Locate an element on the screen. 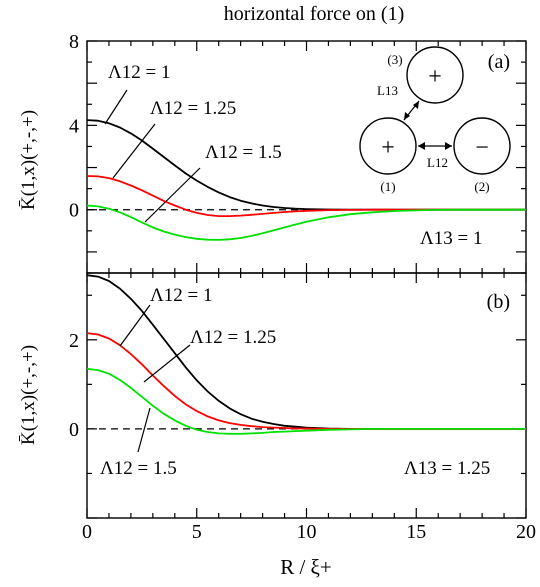  x-tick-label: 0 is located at coordinates (87, 532).